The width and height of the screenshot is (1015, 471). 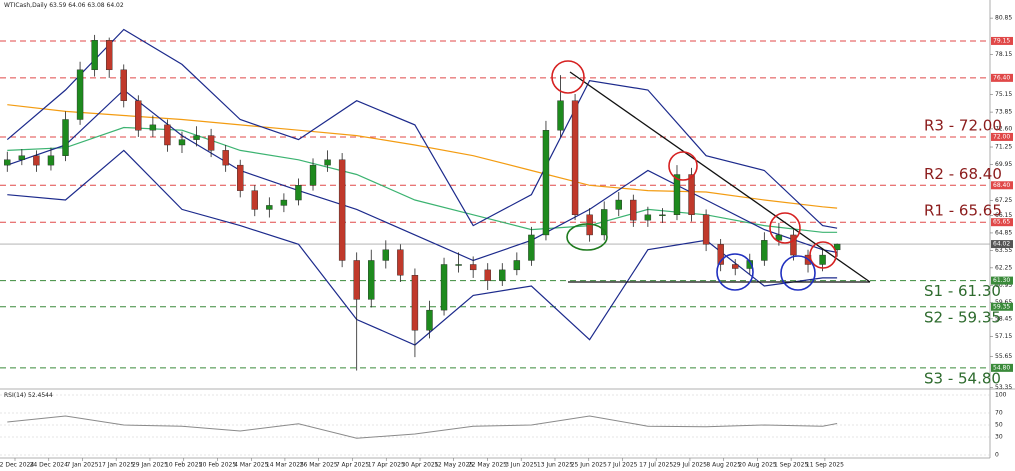 I want to click on x-tick-label: 4 Mar 2025, so click(x=251, y=465).